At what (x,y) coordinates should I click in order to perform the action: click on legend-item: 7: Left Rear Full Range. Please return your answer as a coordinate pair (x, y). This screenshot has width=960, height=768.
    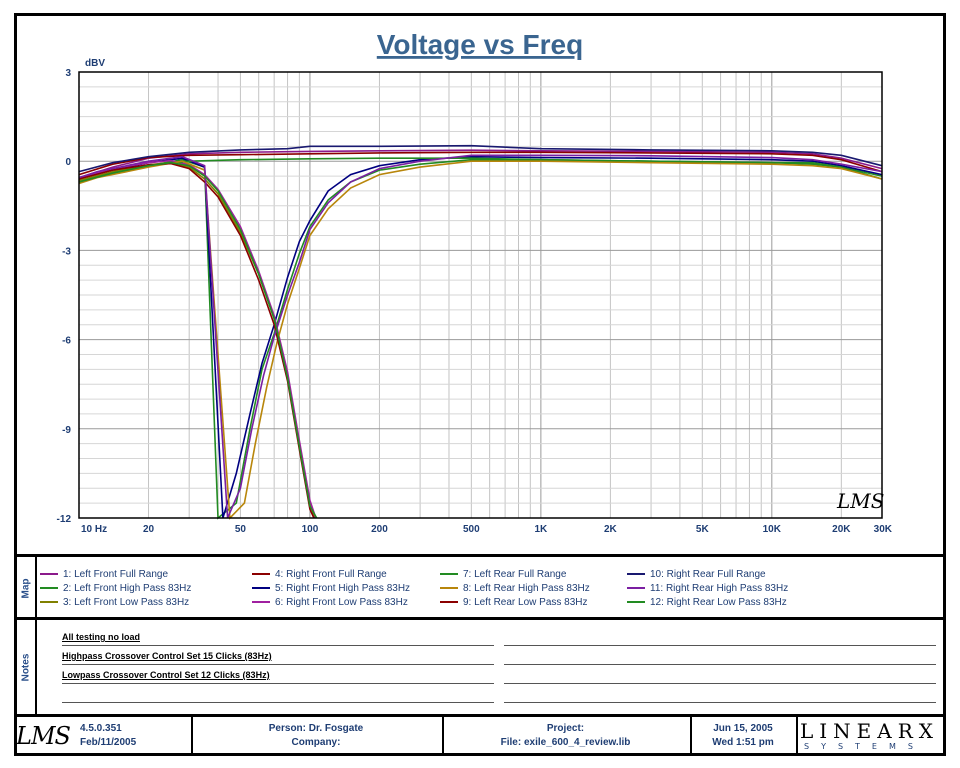
    Looking at the image, I should click on (503, 574).